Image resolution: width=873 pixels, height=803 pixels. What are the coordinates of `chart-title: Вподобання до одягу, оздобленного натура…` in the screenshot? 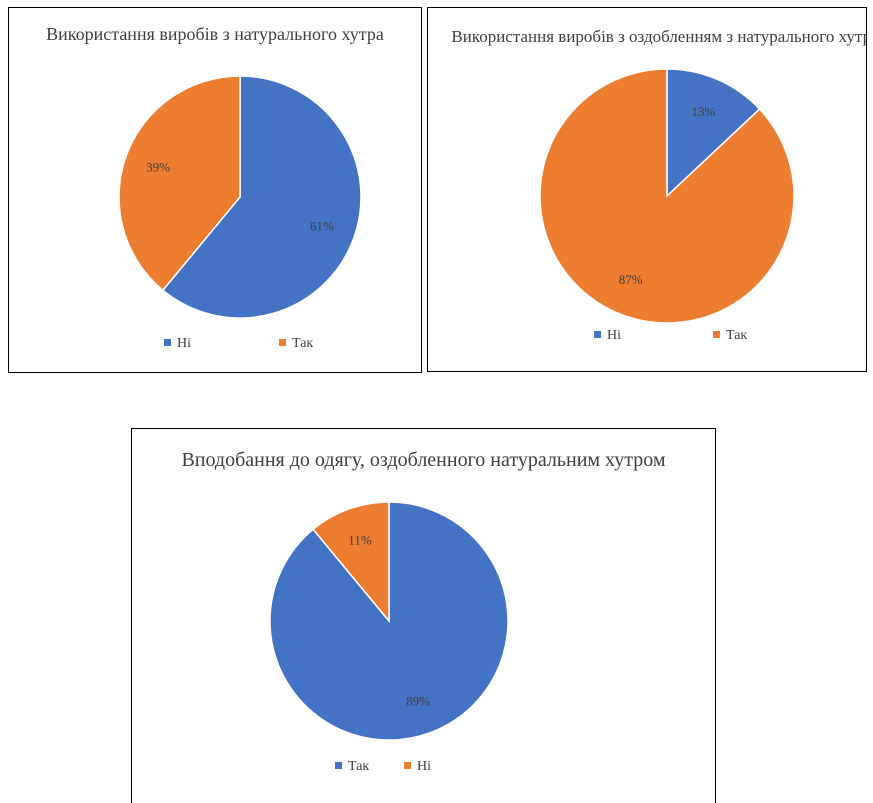 It's located at (423, 460).